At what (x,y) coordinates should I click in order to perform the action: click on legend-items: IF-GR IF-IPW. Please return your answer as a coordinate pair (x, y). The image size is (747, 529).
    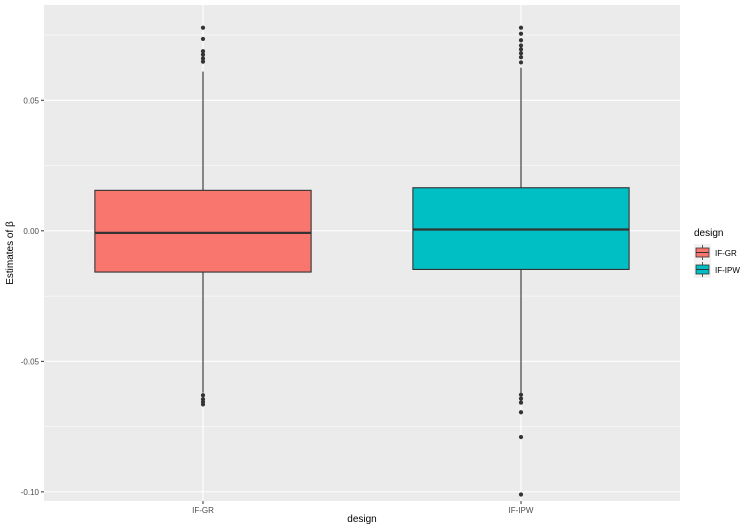
    Looking at the image, I should click on (717, 261).